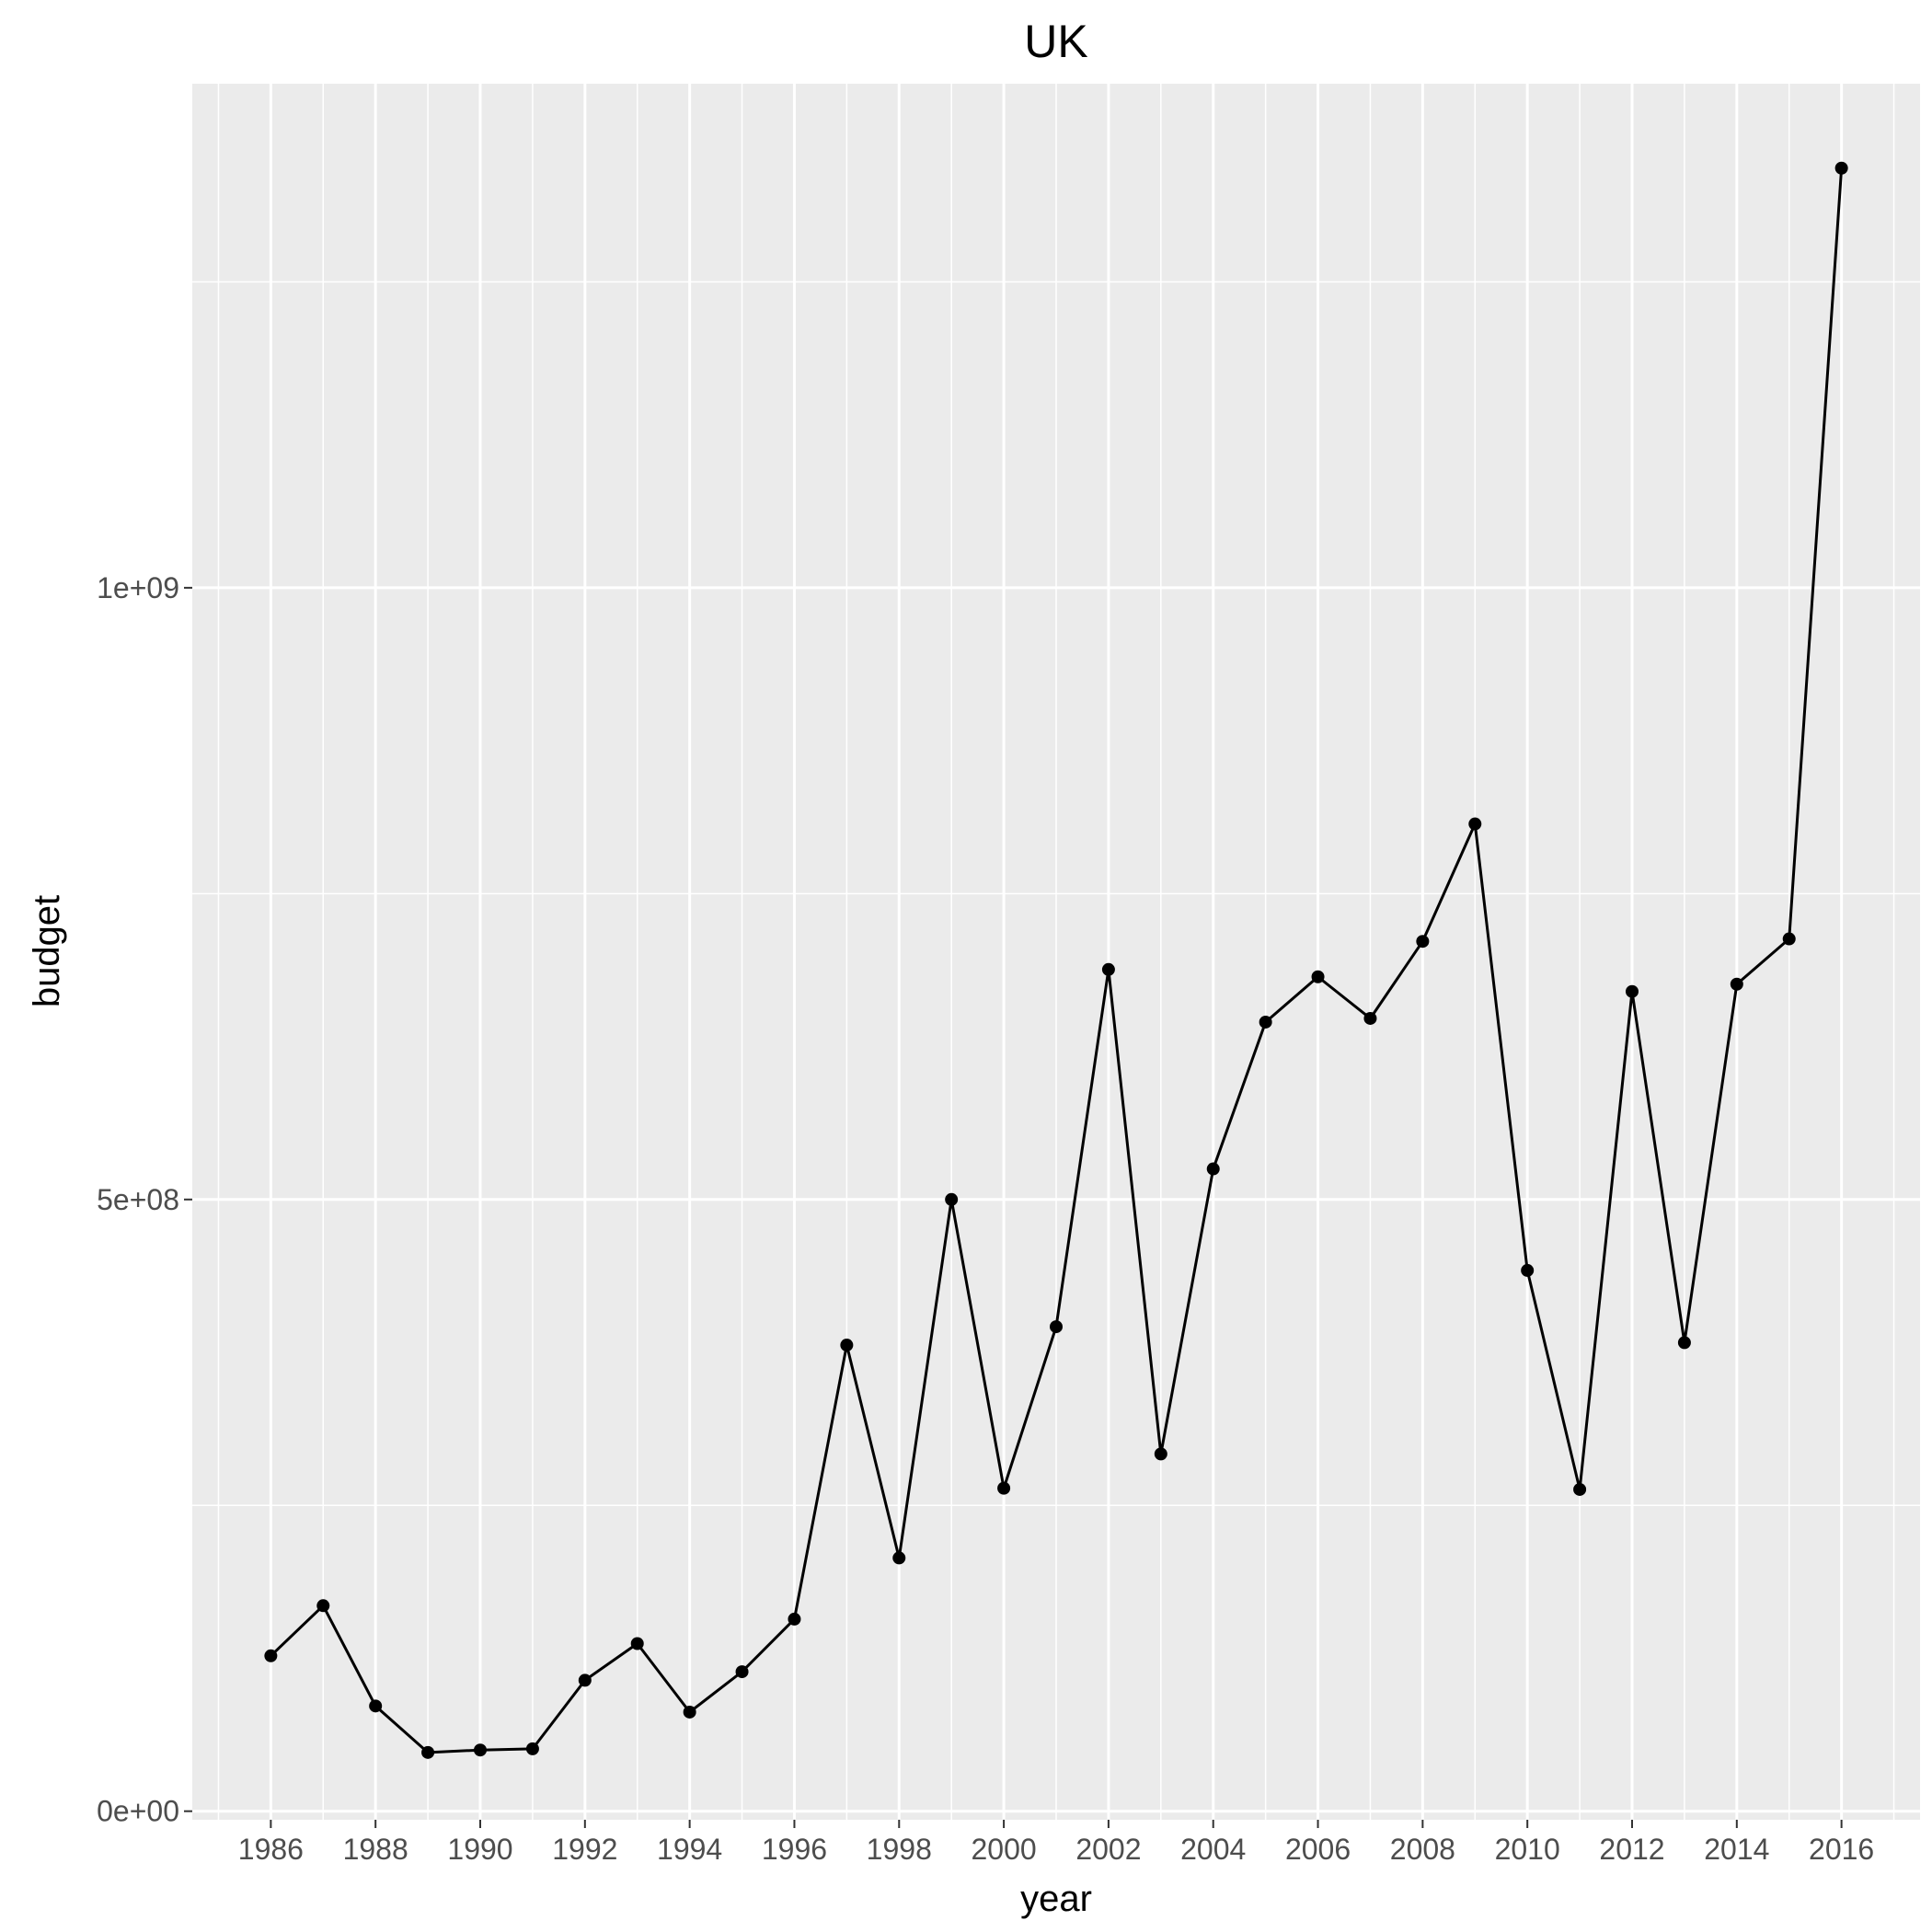 The width and height of the screenshot is (1932, 1932). Describe the element at coordinates (899, 1558) in the screenshot. I see `data-point-1998` at that location.